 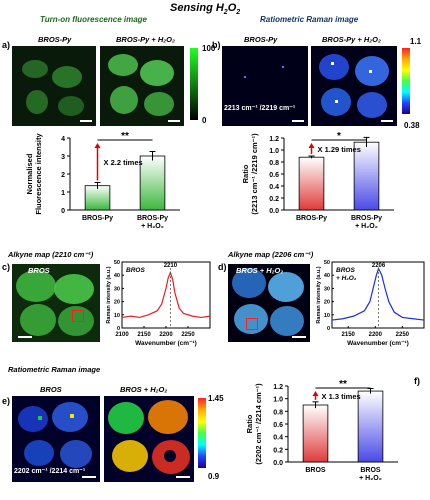 I want to click on figure-title: Sensing H2O2, so click(x=205, y=9).